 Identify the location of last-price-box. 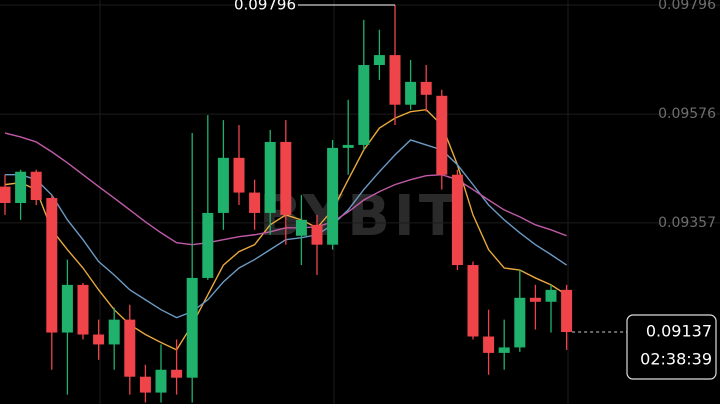
(671, 347).